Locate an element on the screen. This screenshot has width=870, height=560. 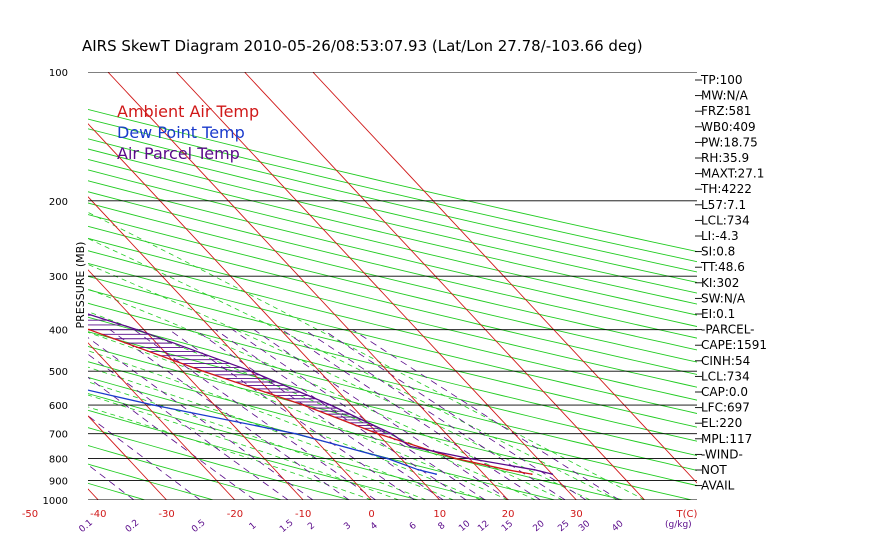
mixing-ratio-label: 0.1 is located at coordinates (86, 526).